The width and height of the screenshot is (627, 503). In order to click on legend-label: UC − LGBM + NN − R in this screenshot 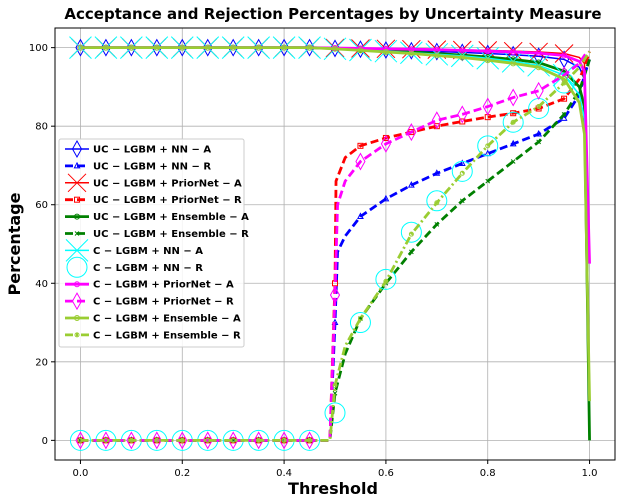, I will do `click(152, 166)`.